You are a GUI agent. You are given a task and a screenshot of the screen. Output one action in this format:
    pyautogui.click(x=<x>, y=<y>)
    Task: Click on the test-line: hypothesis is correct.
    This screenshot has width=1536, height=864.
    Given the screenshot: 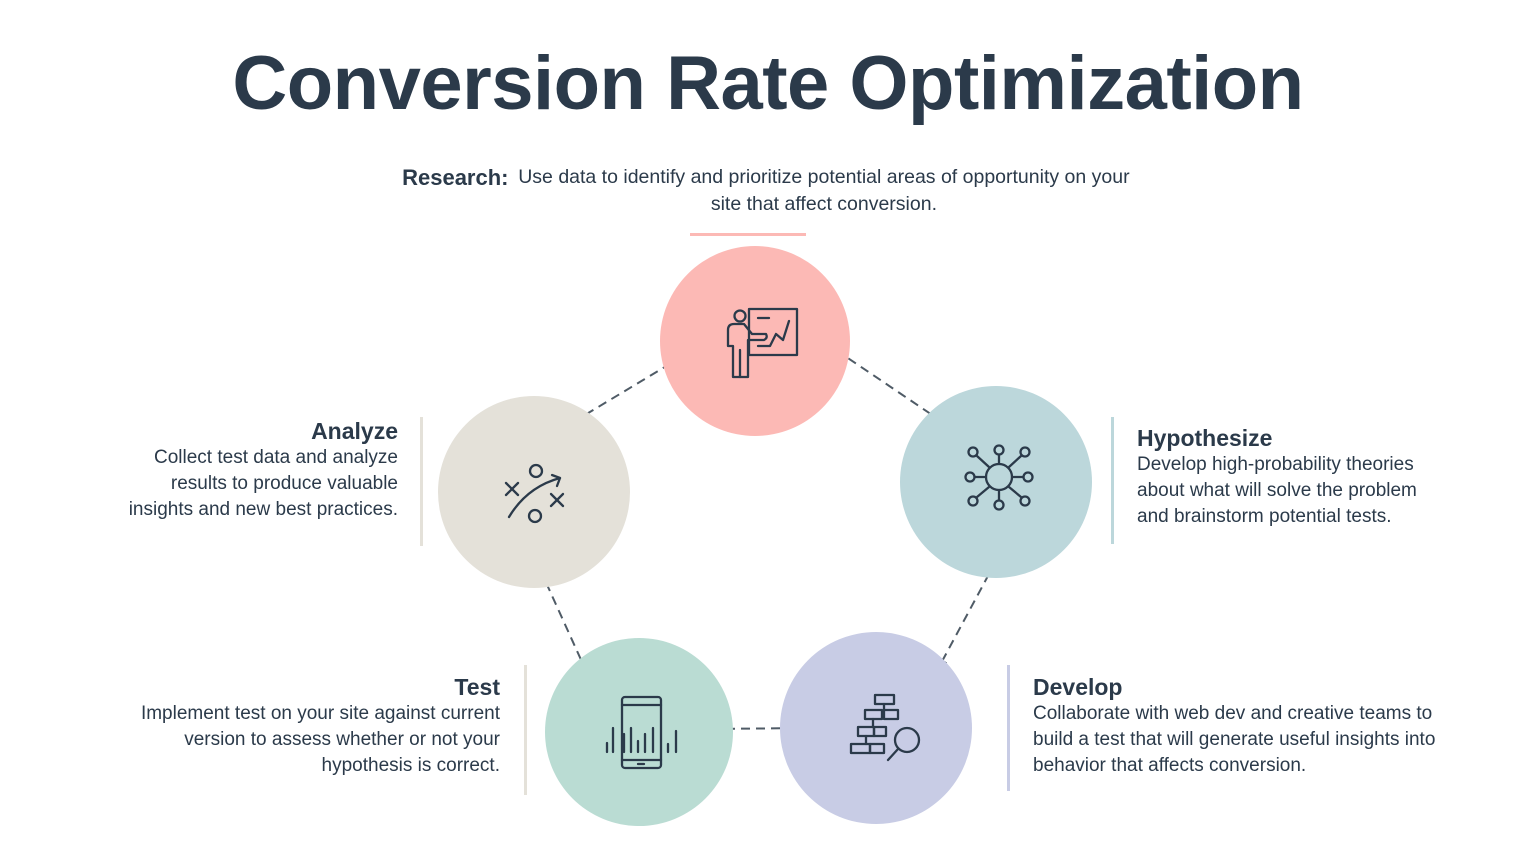 What is the action you would take?
    pyautogui.click(x=410, y=765)
    